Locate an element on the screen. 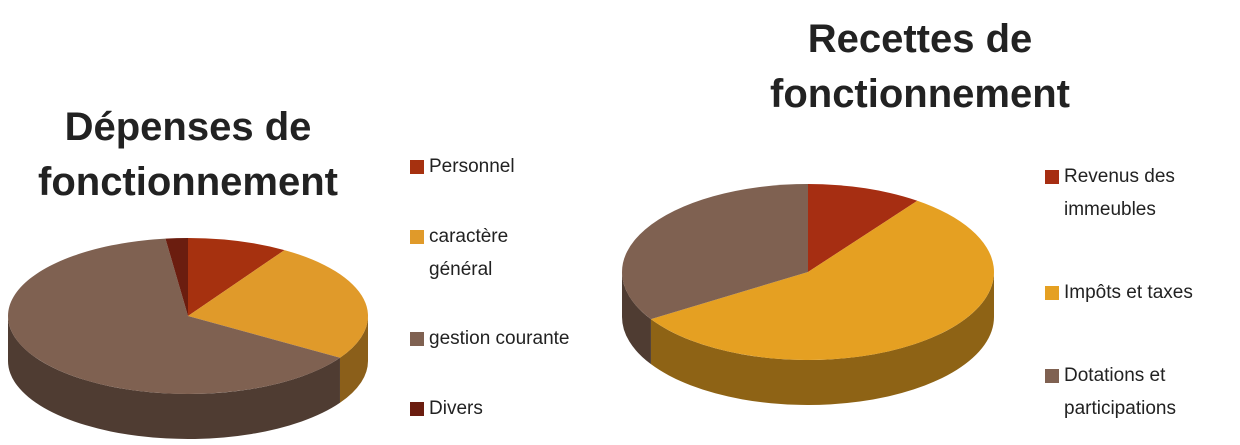  legend-label: Revenus des immeubles is located at coordinates (1119, 193).